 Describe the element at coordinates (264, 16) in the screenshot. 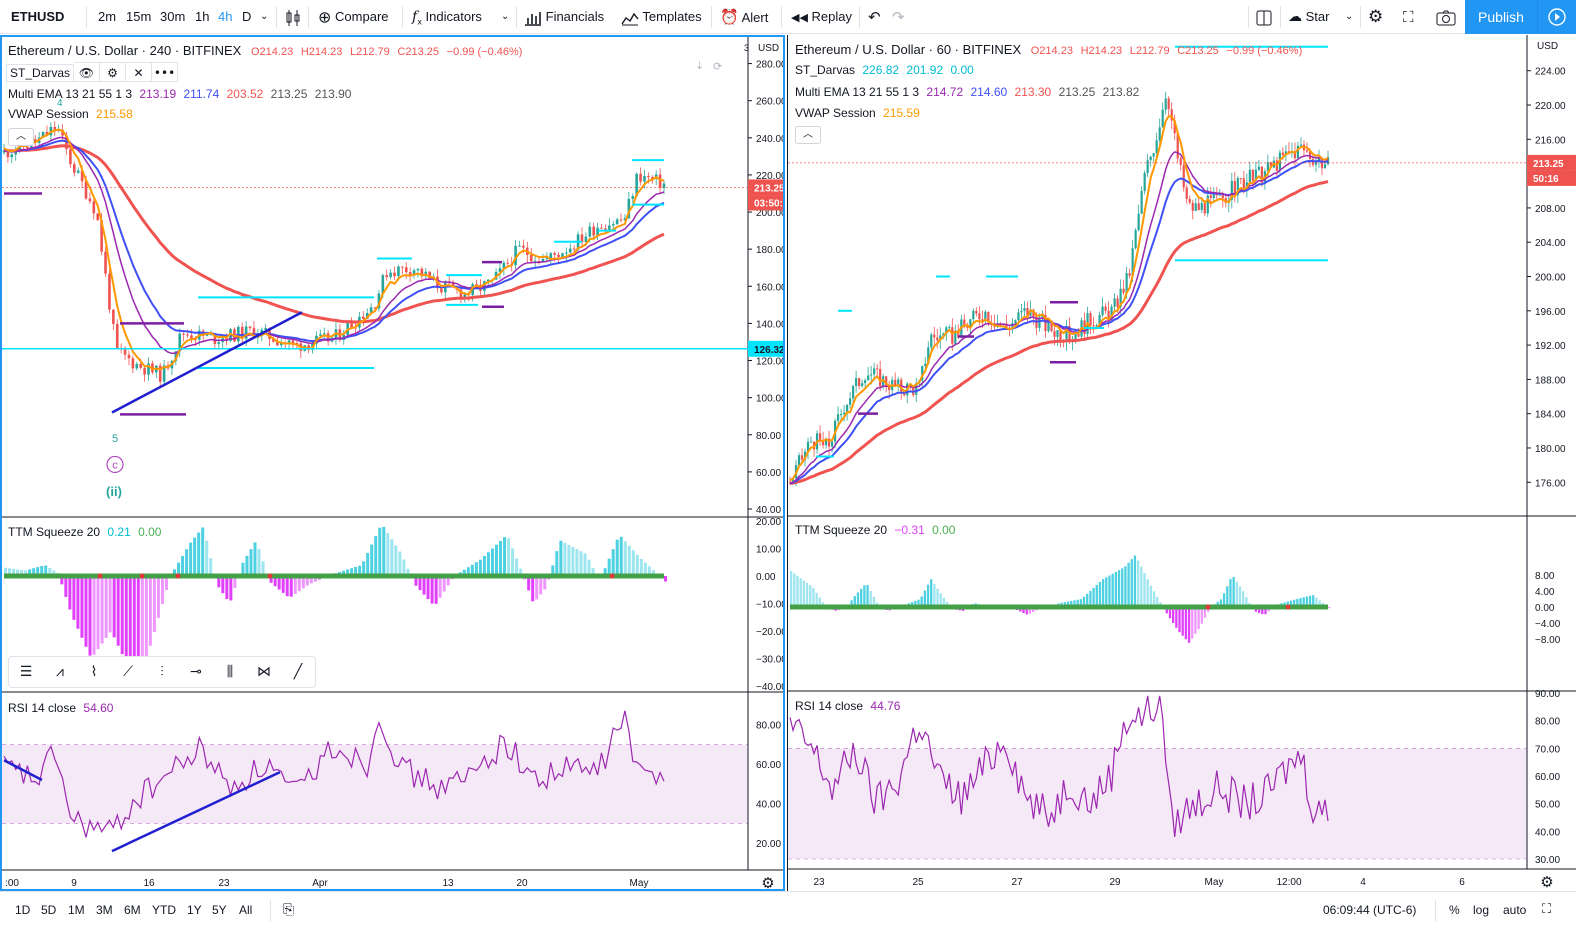

I see `interval-dropdown-chevron-icon: ⌄` at that location.